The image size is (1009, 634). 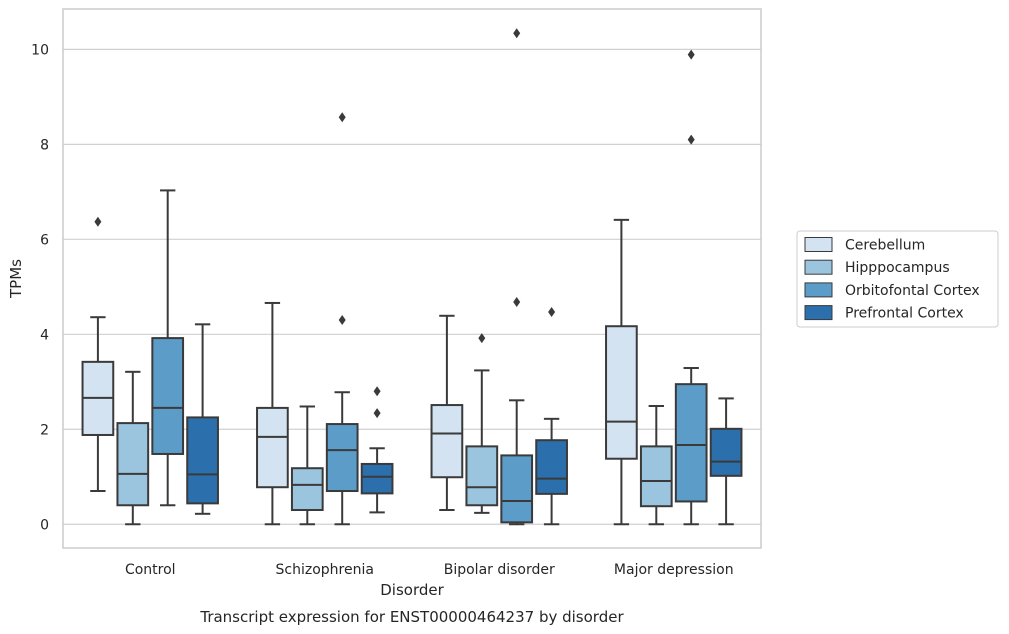 What do you see at coordinates (150, 570) in the screenshot?
I see `x-tick-label: Control` at bounding box center [150, 570].